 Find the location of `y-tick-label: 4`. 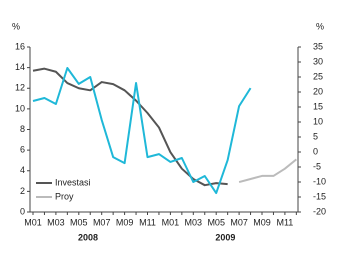

y-tick-label: 4 is located at coordinates (22, 170).